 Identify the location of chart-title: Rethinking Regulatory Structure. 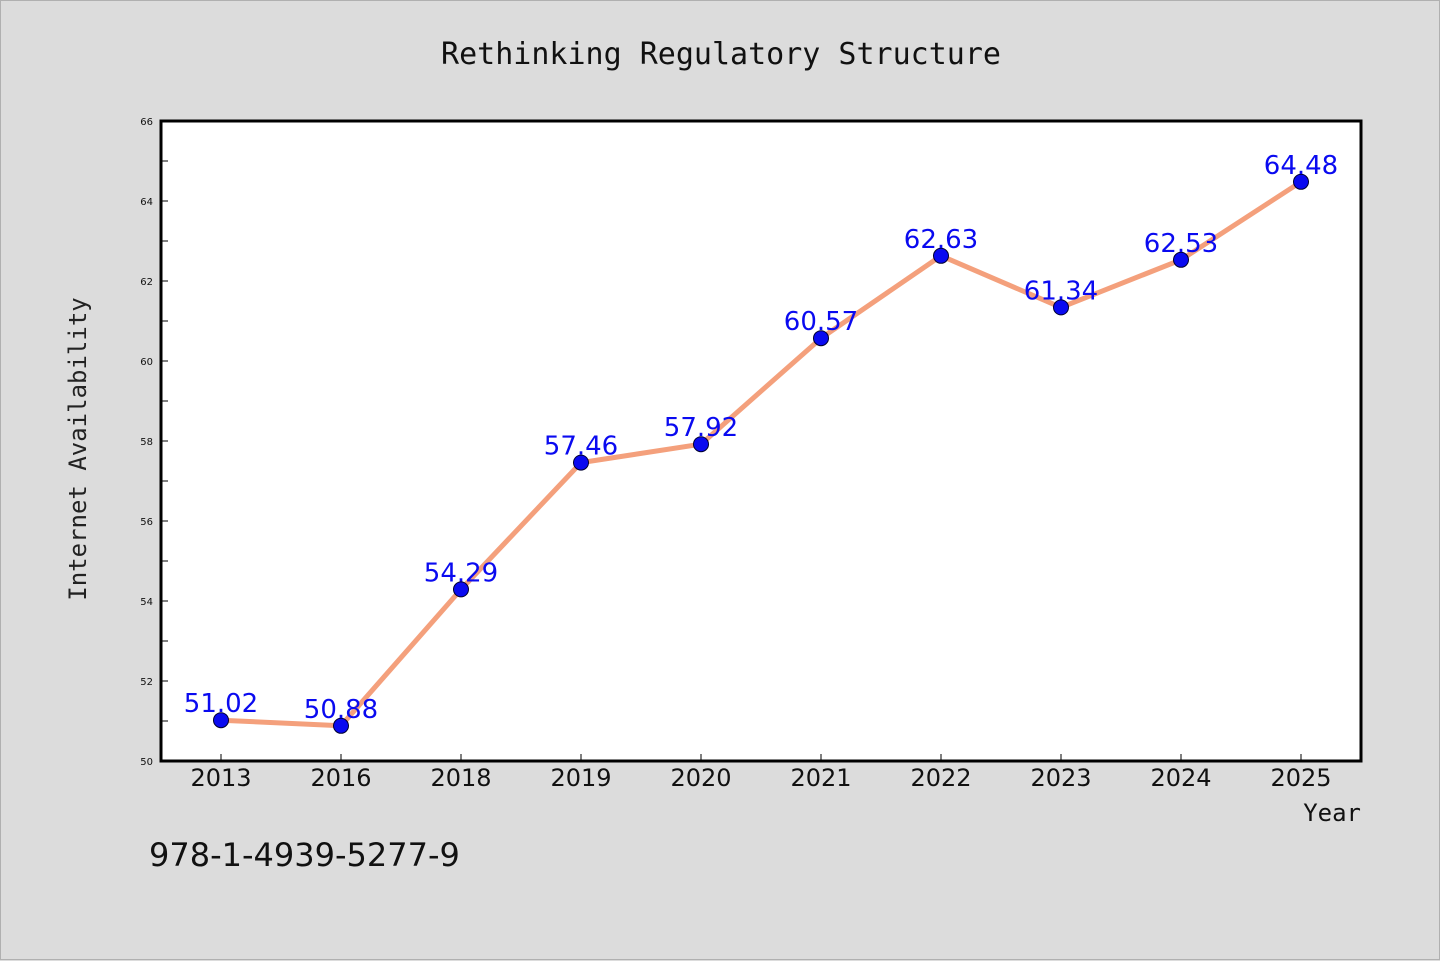
(721, 54).